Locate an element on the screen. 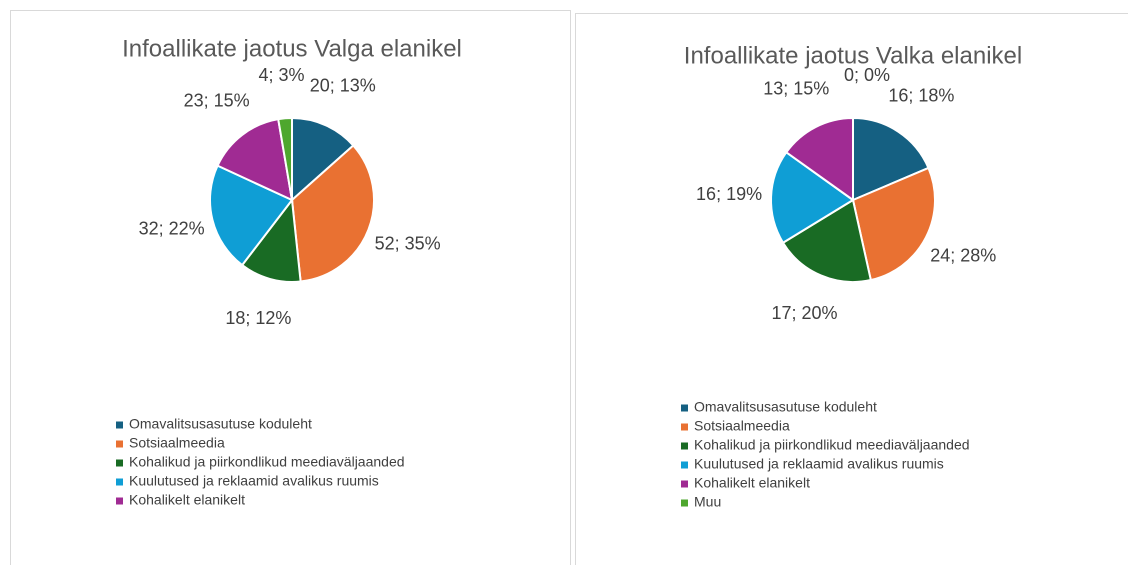 This screenshot has height=565, width=1128. data-label: 13; 15% is located at coordinates (796, 88).